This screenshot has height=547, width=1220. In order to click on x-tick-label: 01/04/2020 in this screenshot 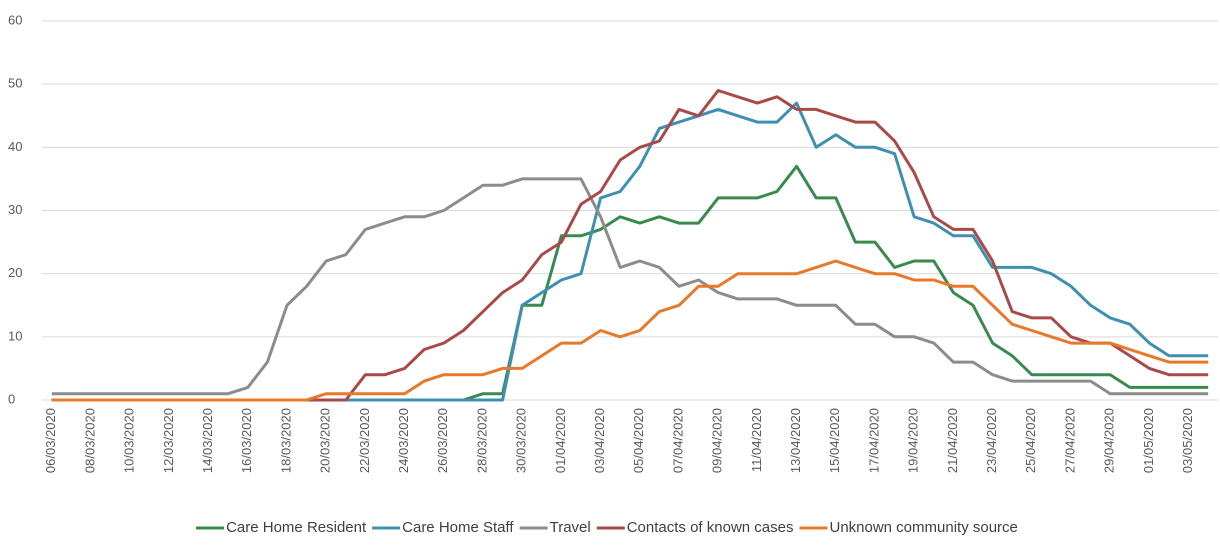, I will do `click(560, 440)`.